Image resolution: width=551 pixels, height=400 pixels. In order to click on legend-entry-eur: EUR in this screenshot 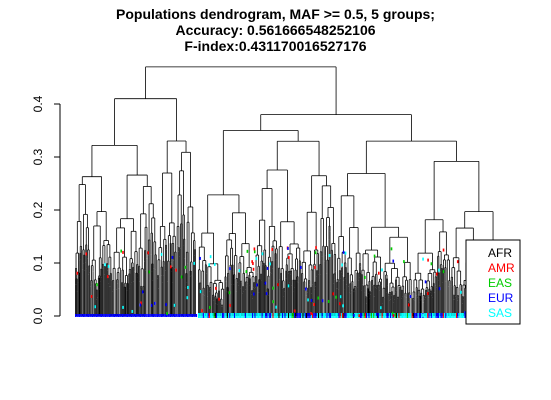, I will do `click(501, 298)`.